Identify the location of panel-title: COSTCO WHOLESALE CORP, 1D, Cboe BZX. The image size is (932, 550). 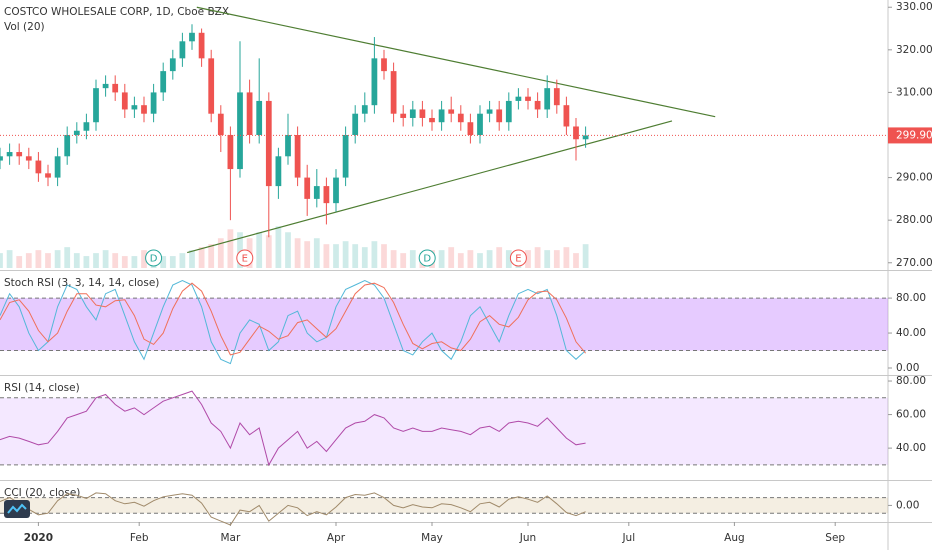
(116, 12).